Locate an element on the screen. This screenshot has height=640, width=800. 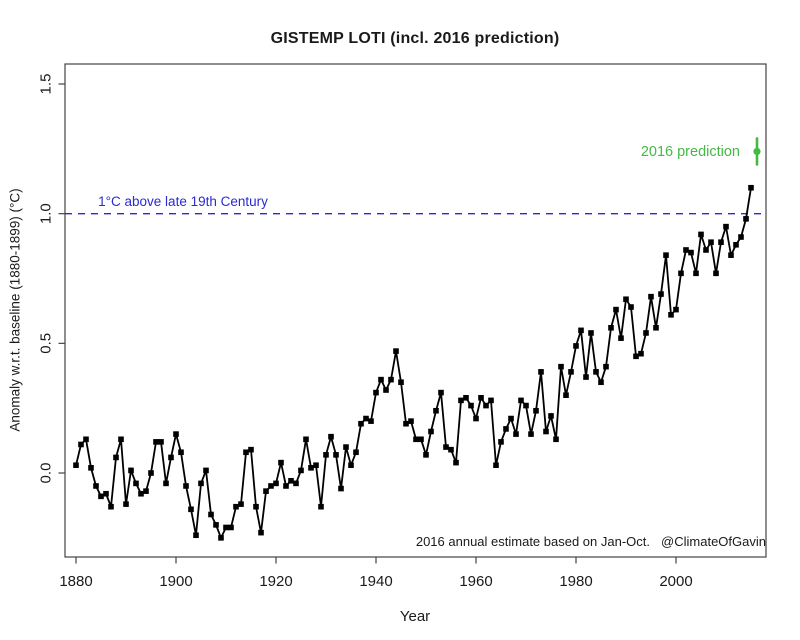
x-tick-label: 1920 is located at coordinates (275, 581).